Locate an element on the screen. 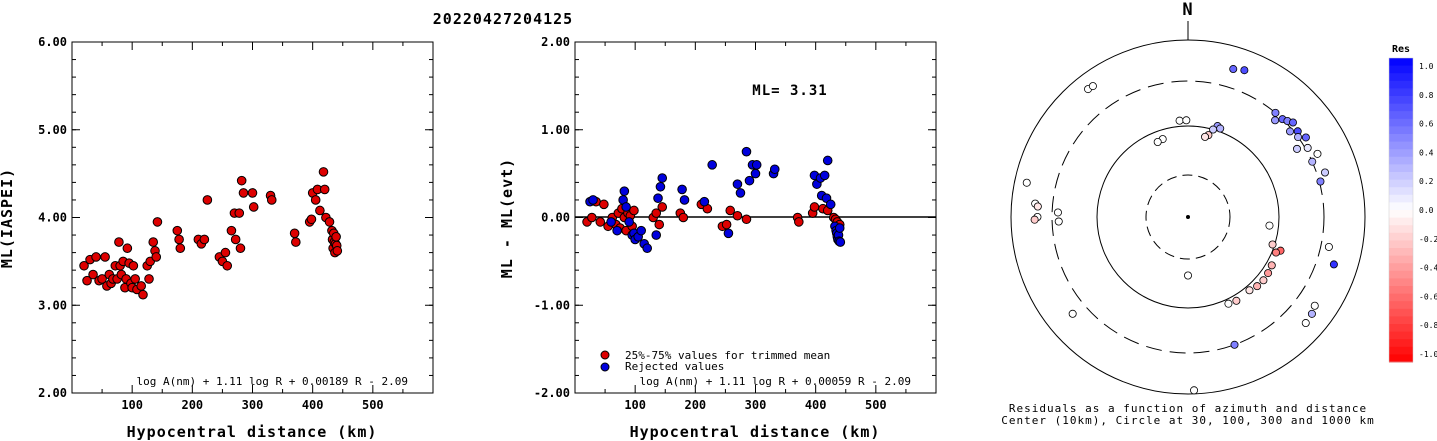  ring-300km is located at coordinates (1188, 217).